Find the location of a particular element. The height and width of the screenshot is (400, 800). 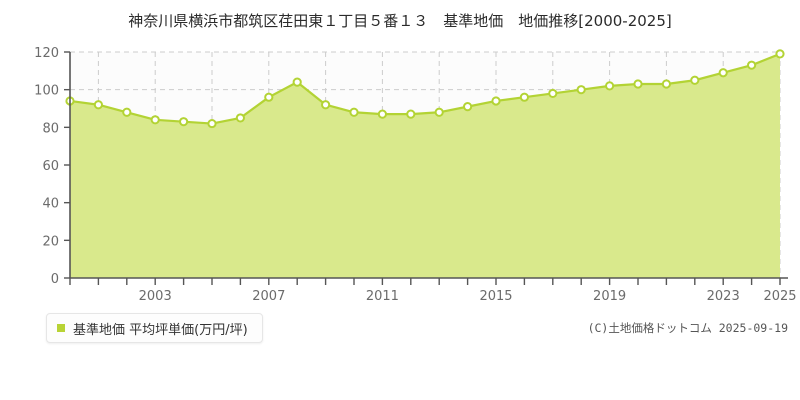

chart-legend: 基準地価 平均坪単価(万円/坪) is located at coordinates (154, 328).